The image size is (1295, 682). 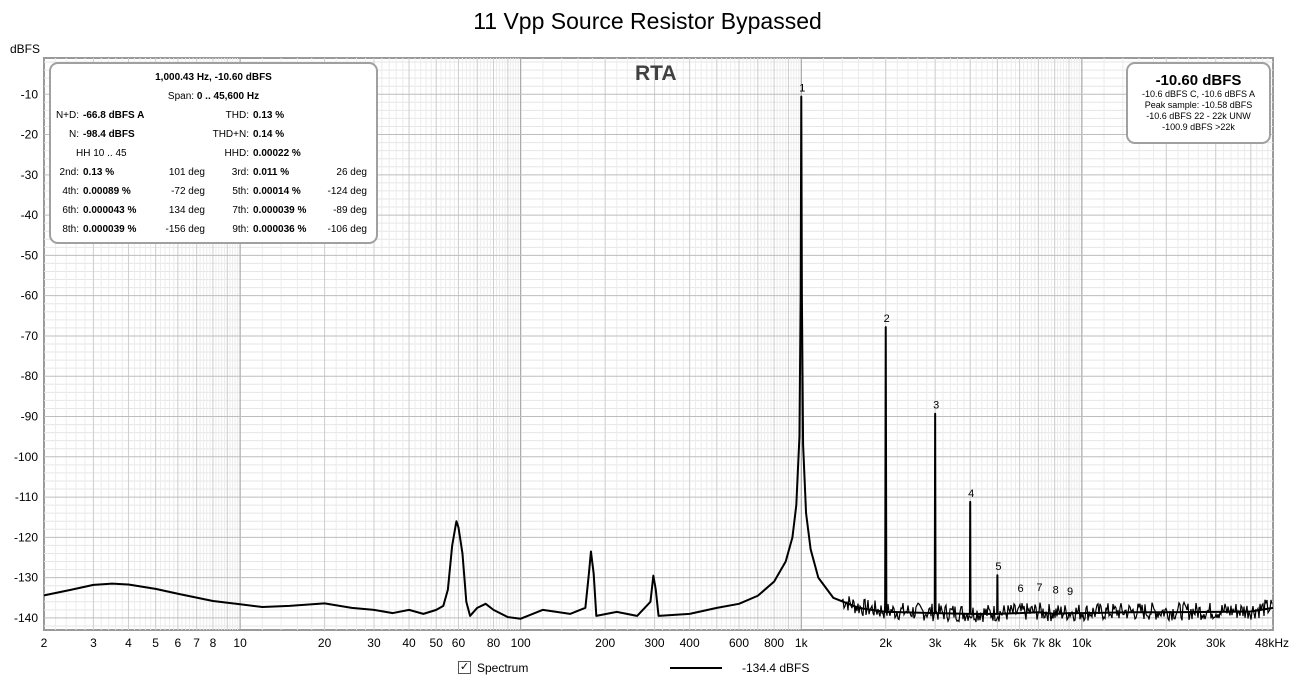 I want to click on legend-label: Spectrum, so click(x=503, y=668).